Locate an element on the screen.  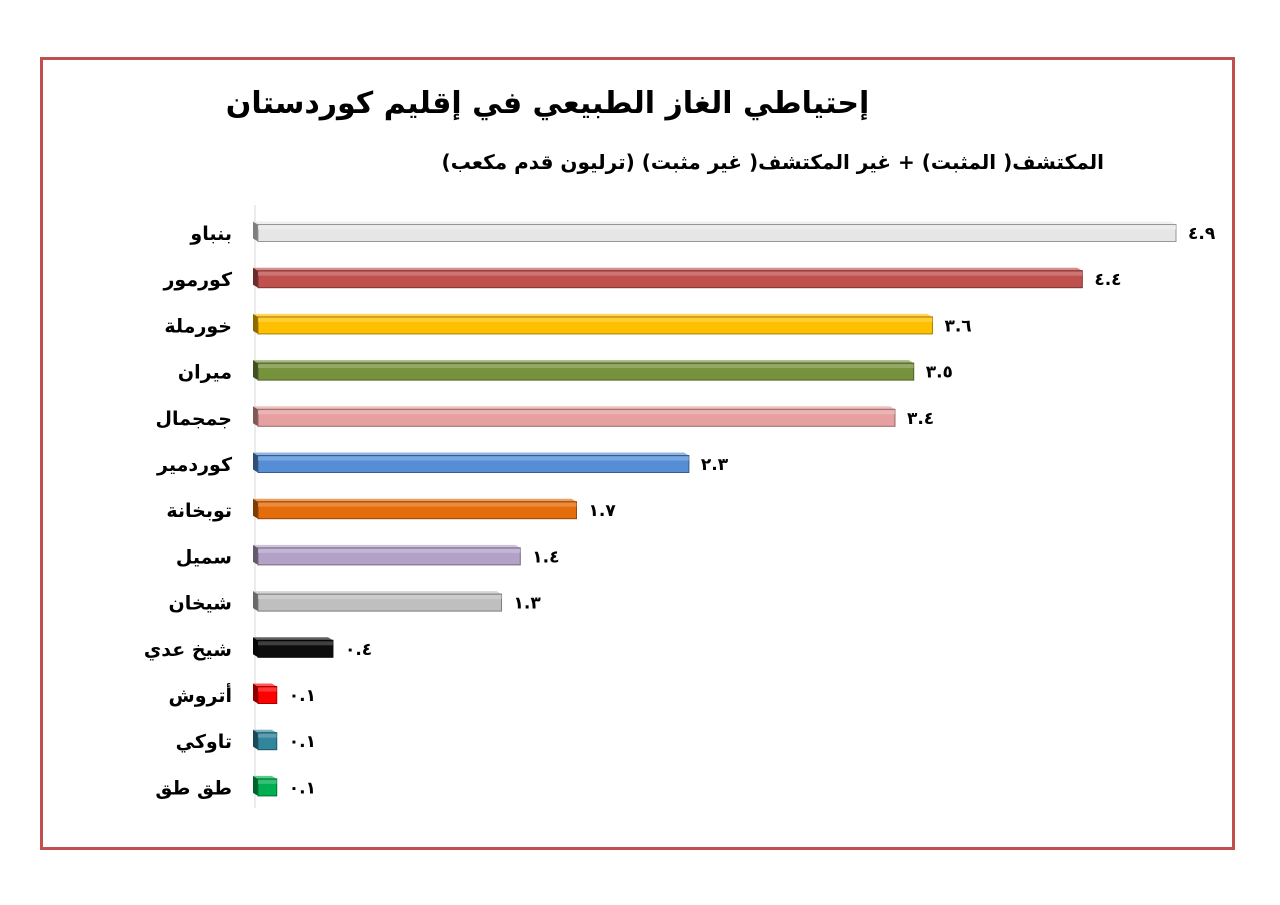
data-label: ٠.٤ is located at coordinates (358, 650).